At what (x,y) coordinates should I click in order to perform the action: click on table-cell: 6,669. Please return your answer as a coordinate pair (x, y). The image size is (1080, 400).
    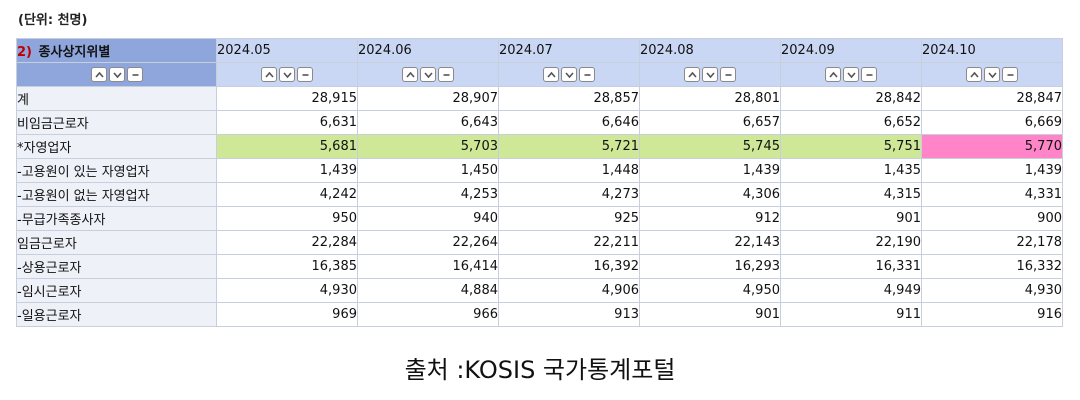
    Looking at the image, I should click on (992, 122).